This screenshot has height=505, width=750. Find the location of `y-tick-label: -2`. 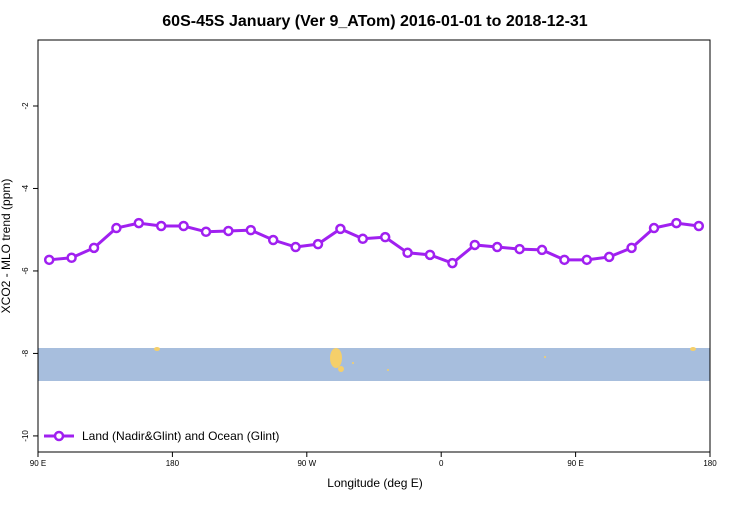

y-tick-label: -2 is located at coordinates (25, 106).